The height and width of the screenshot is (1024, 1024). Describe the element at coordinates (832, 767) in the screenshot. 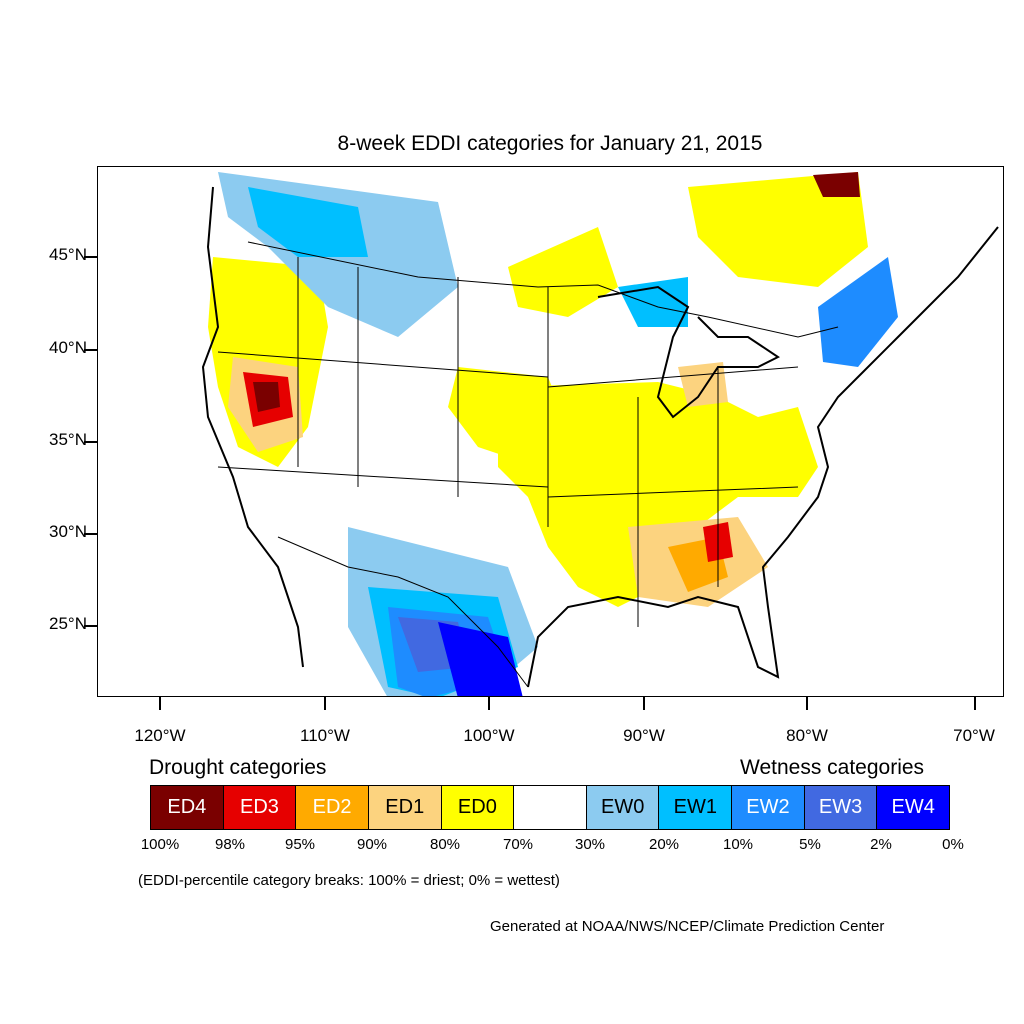

I see `wetness-heading: Wetness categories` at that location.